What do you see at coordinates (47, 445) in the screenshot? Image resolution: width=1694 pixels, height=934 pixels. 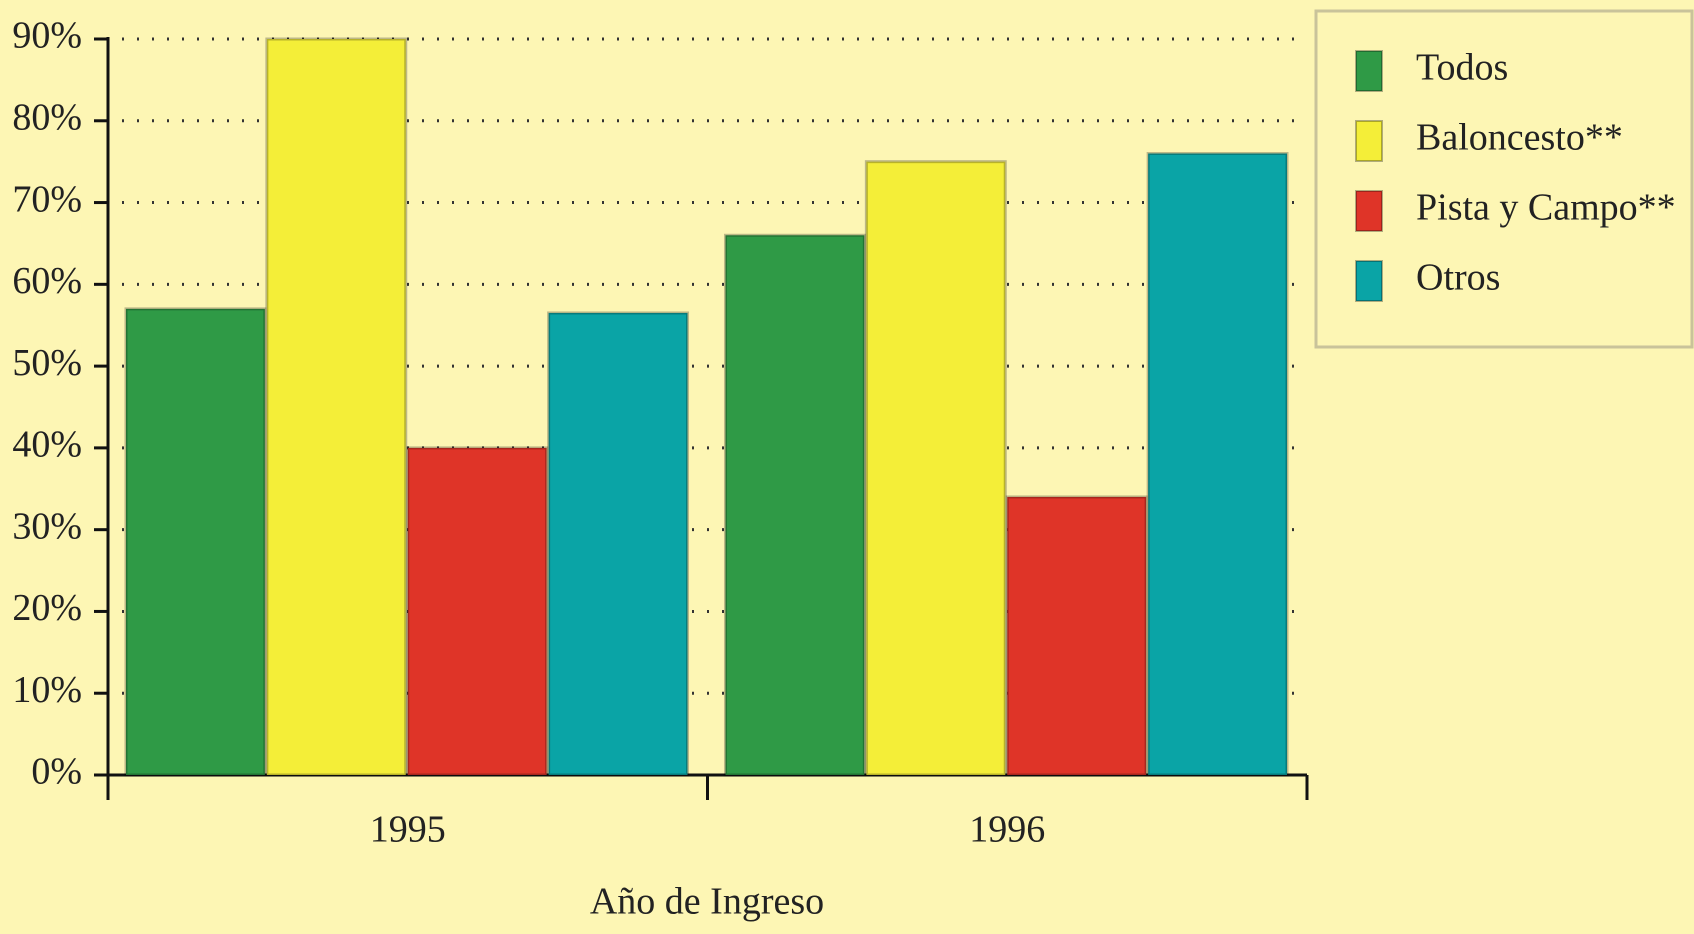 I see `y-tick-label: 40%` at bounding box center [47, 445].